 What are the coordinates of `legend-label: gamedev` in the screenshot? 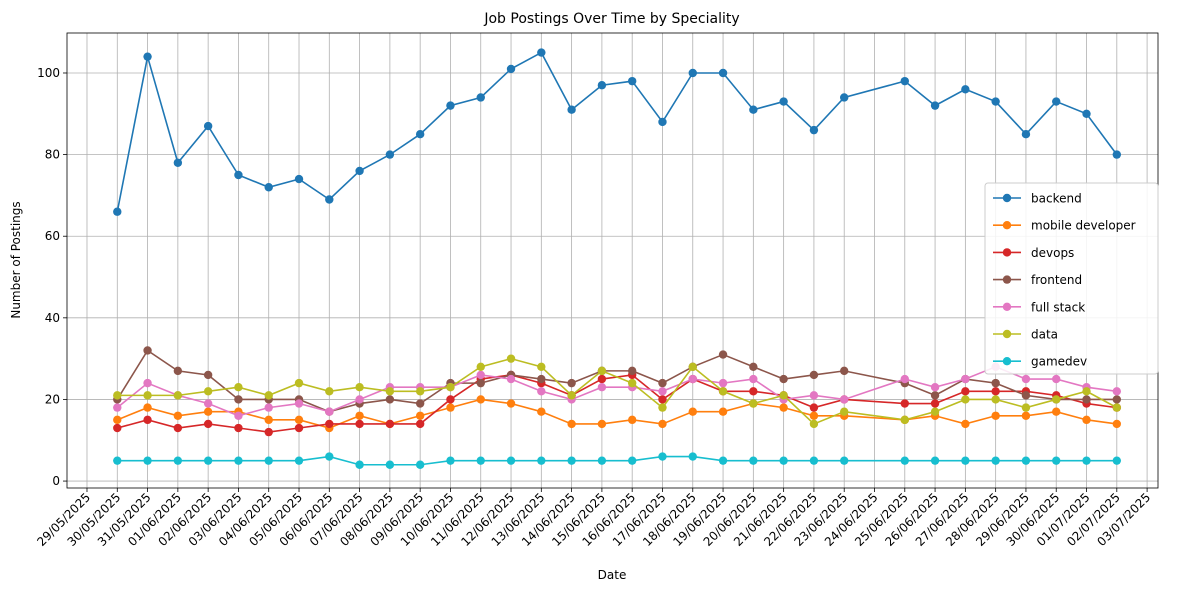 It's located at (1059, 362).